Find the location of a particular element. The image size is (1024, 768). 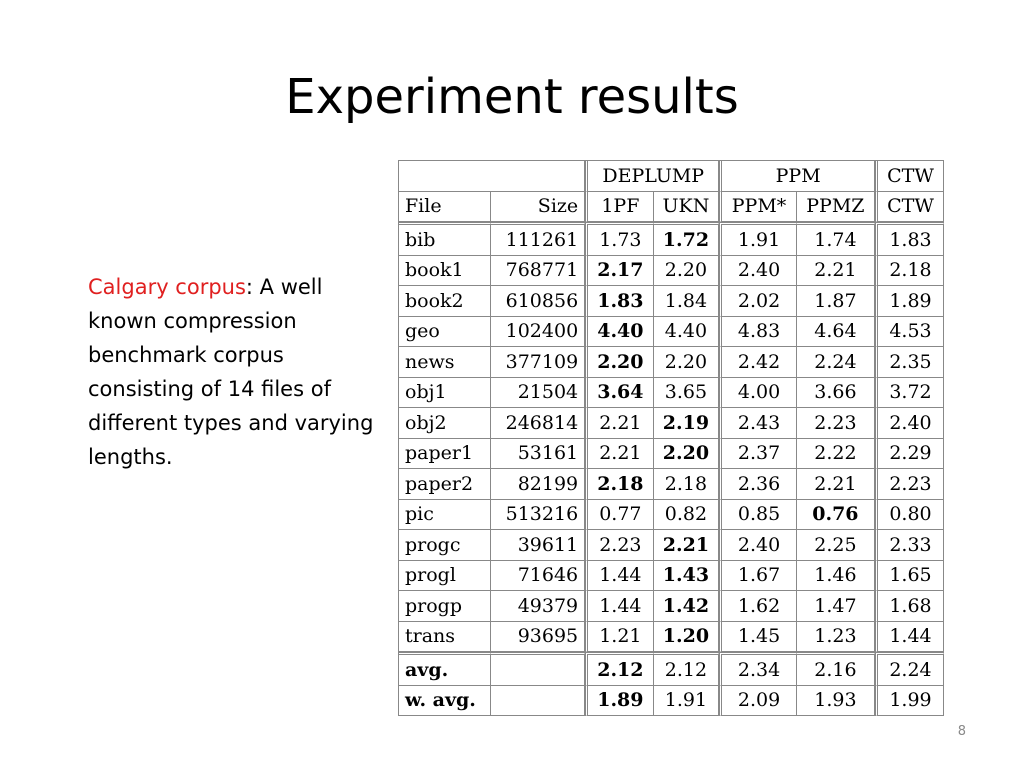

slide-number: 8 is located at coordinates (961, 731).